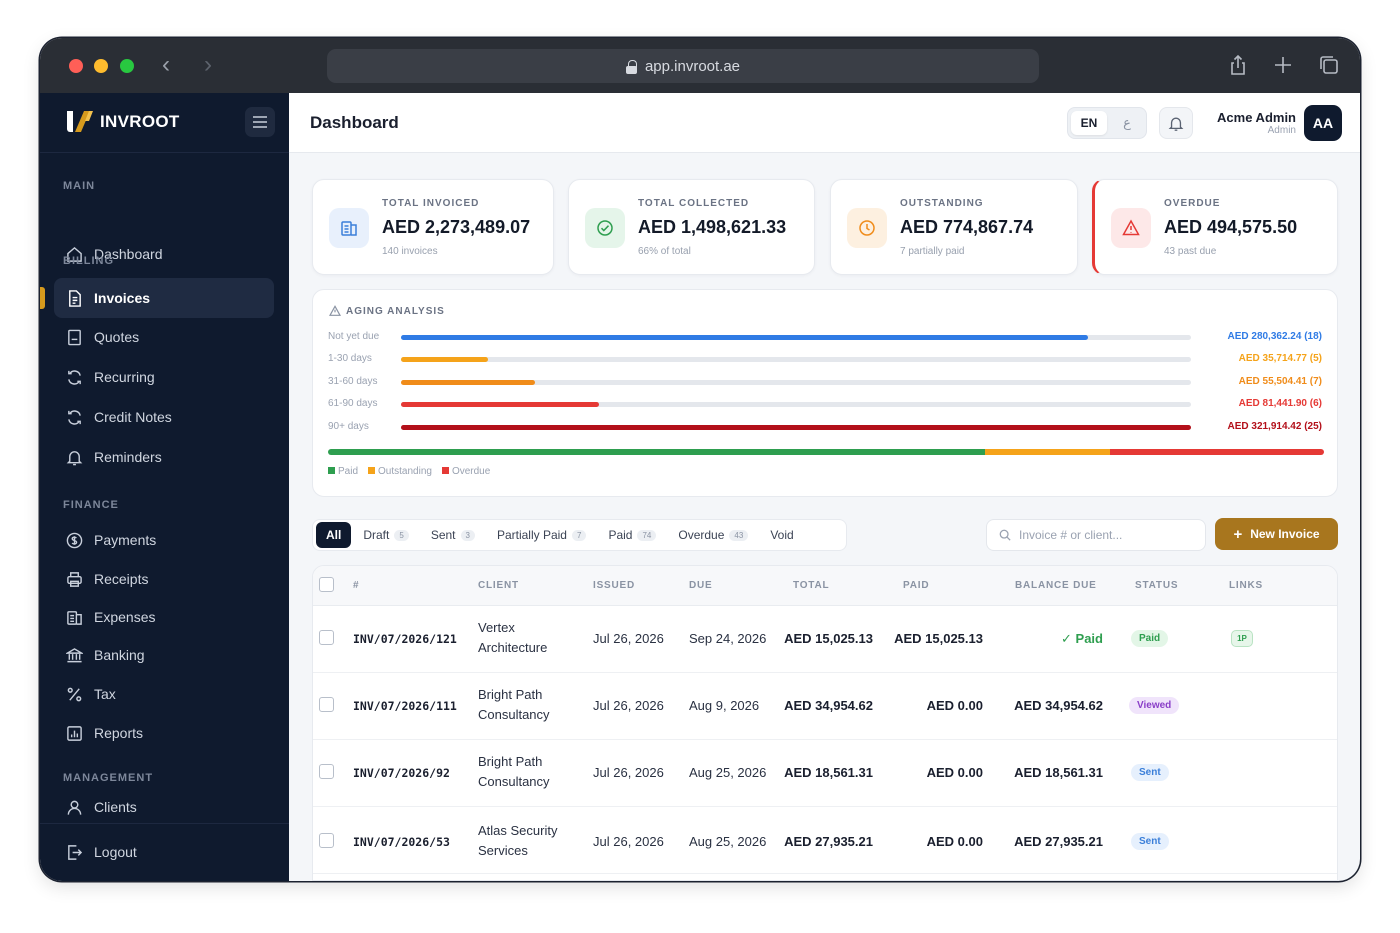 The height and width of the screenshot is (933, 1400). I want to click on tab-count: 43, so click(739, 535).